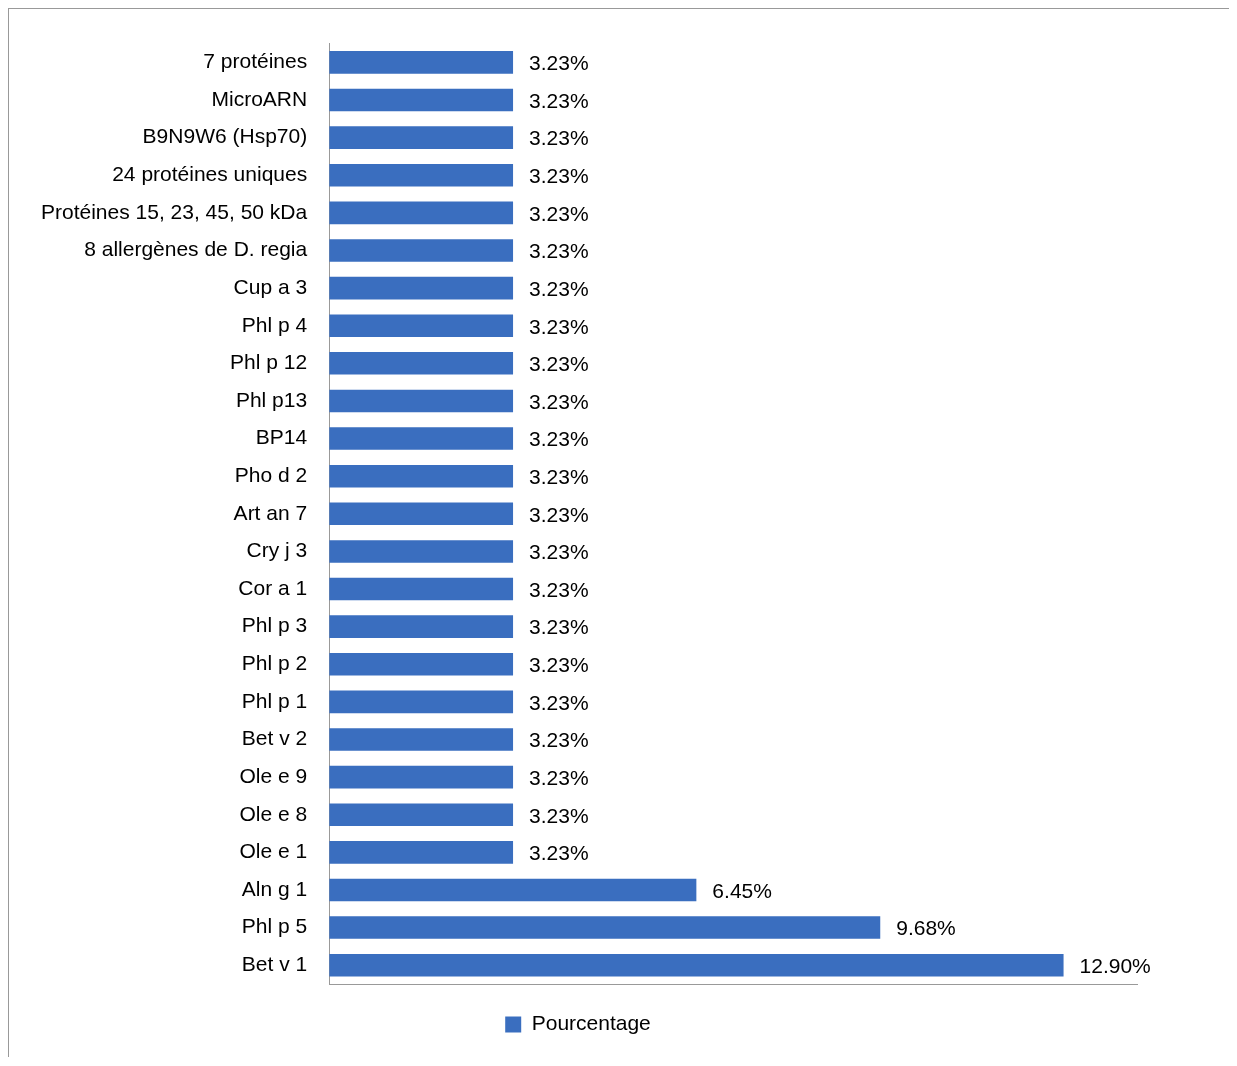  I want to click on y-tick-label: Phl p 3, so click(274, 625).